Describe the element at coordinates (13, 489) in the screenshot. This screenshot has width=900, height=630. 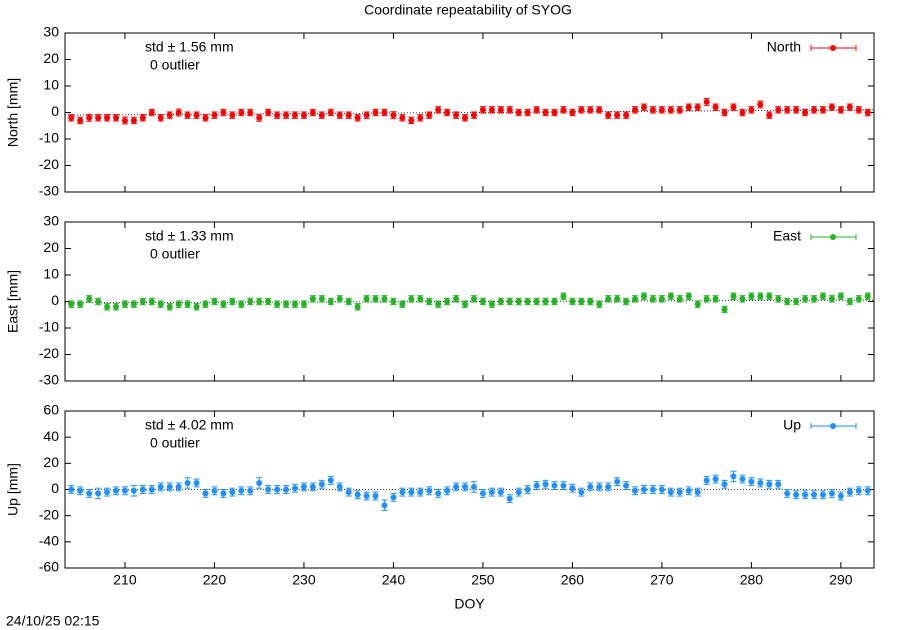
I see `y-axis-label: Up [mm]` at that location.